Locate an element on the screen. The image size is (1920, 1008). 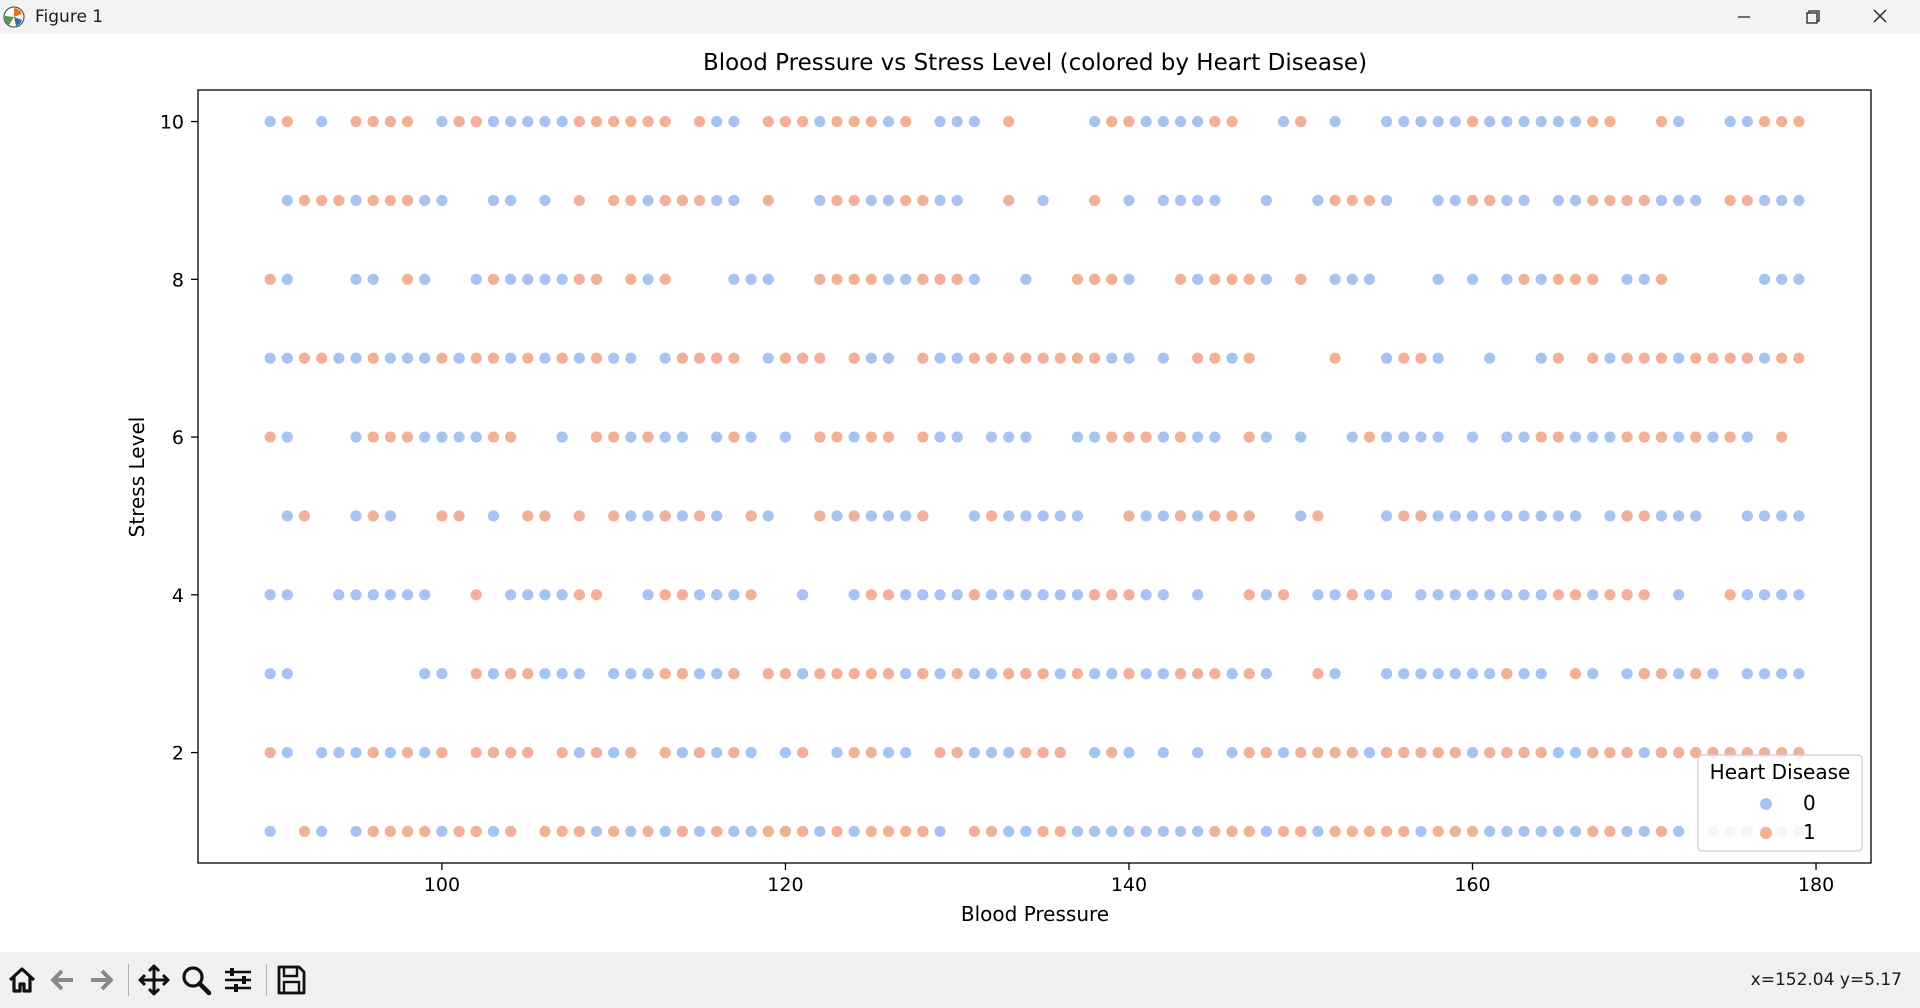
x-tick-label: 180 is located at coordinates (1816, 885).